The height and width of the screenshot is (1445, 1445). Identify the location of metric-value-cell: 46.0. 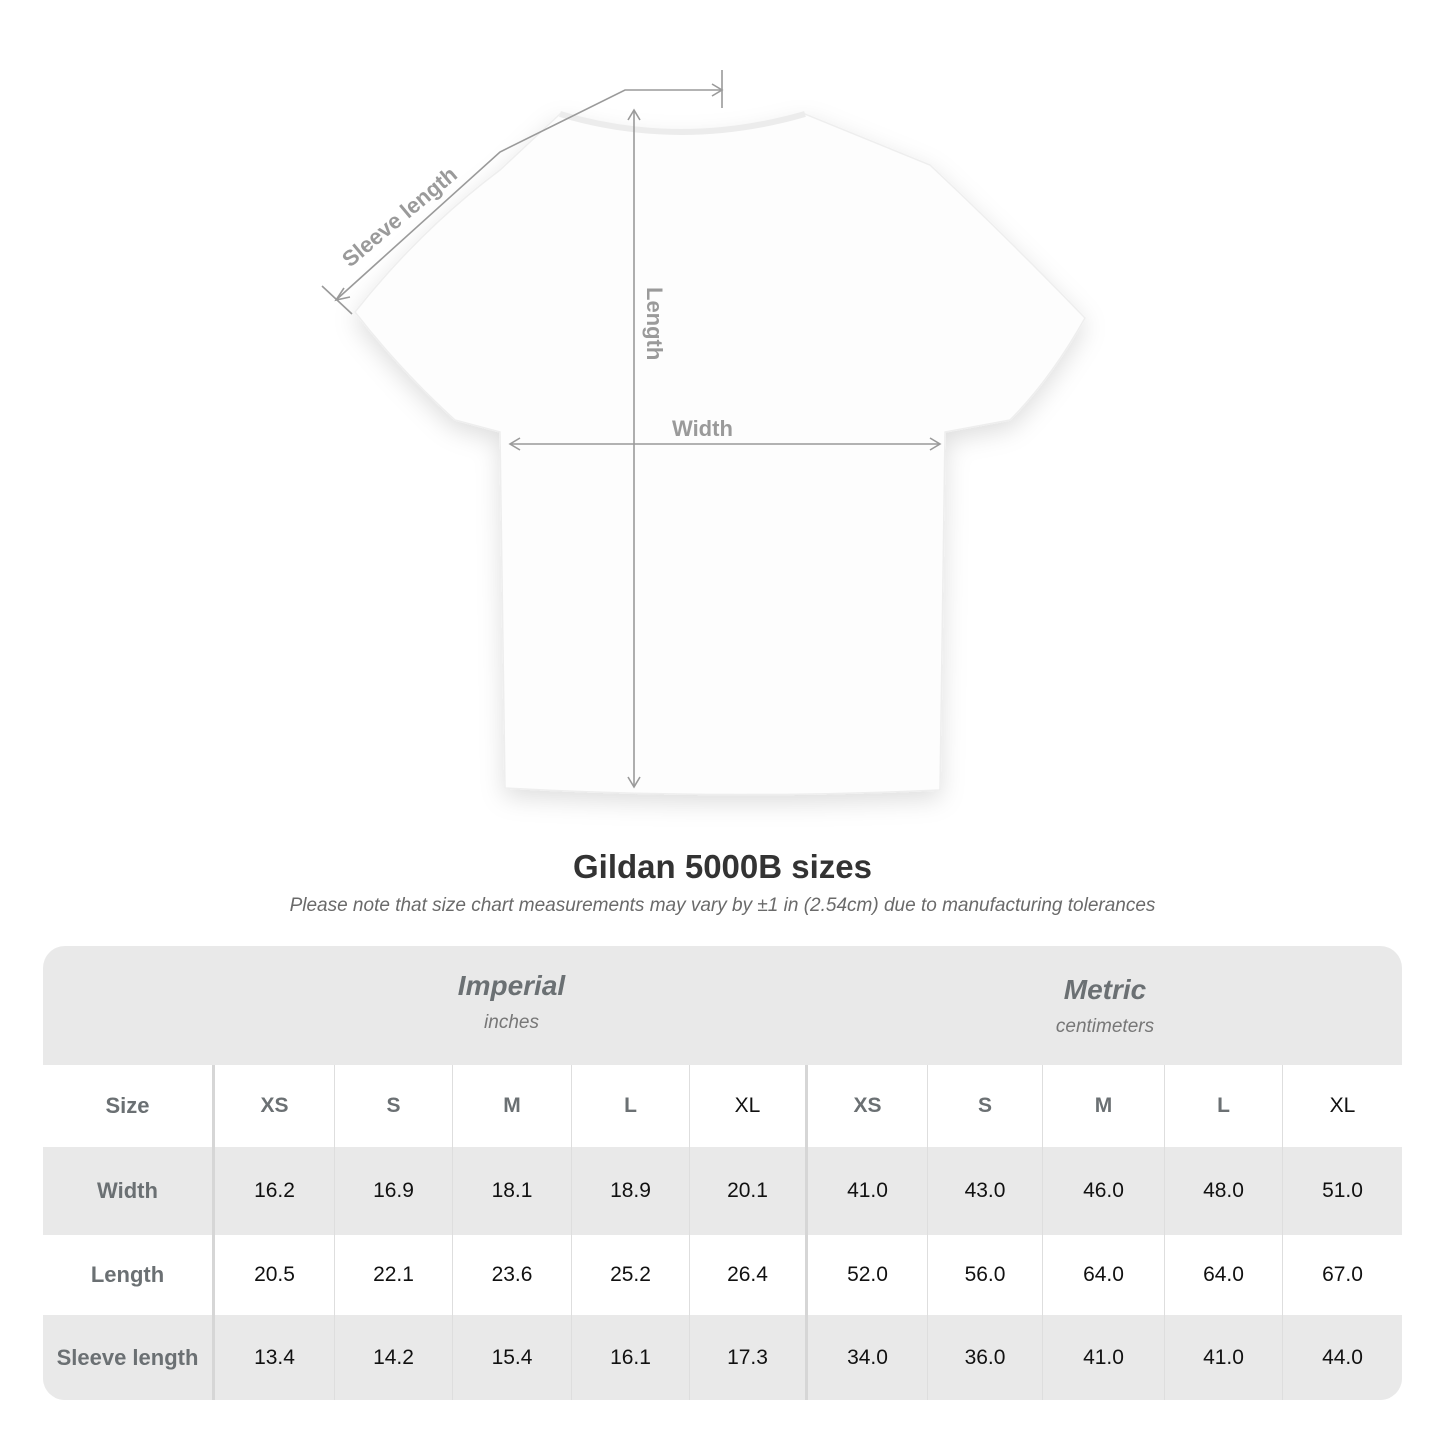
(1104, 1191).